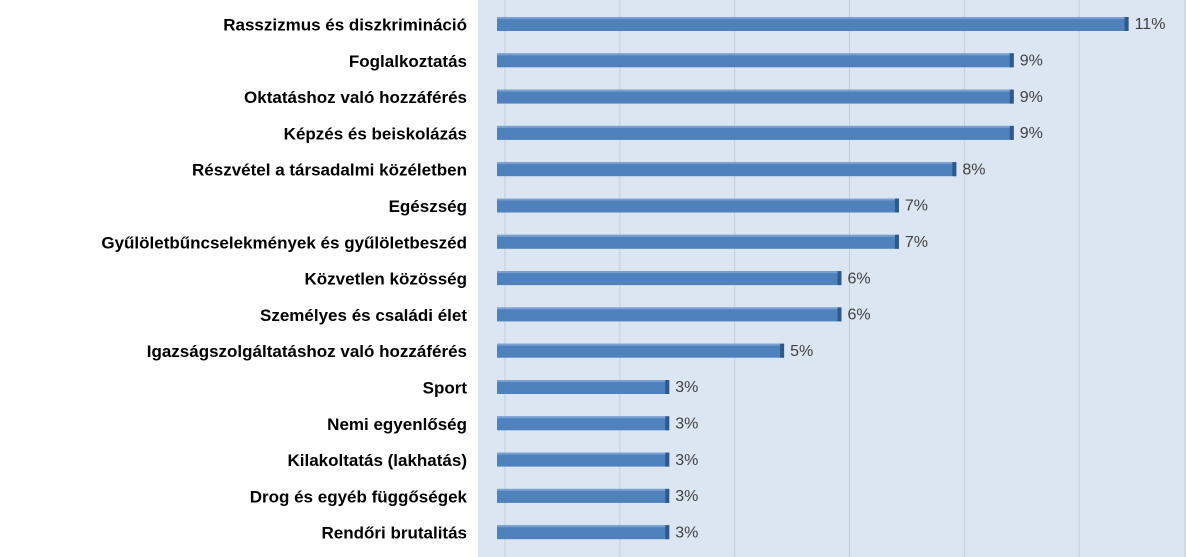 The height and width of the screenshot is (557, 1186). Describe the element at coordinates (345, 24) in the screenshot. I see `category-label: Rasszizmus és diszkrimináció` at that location.